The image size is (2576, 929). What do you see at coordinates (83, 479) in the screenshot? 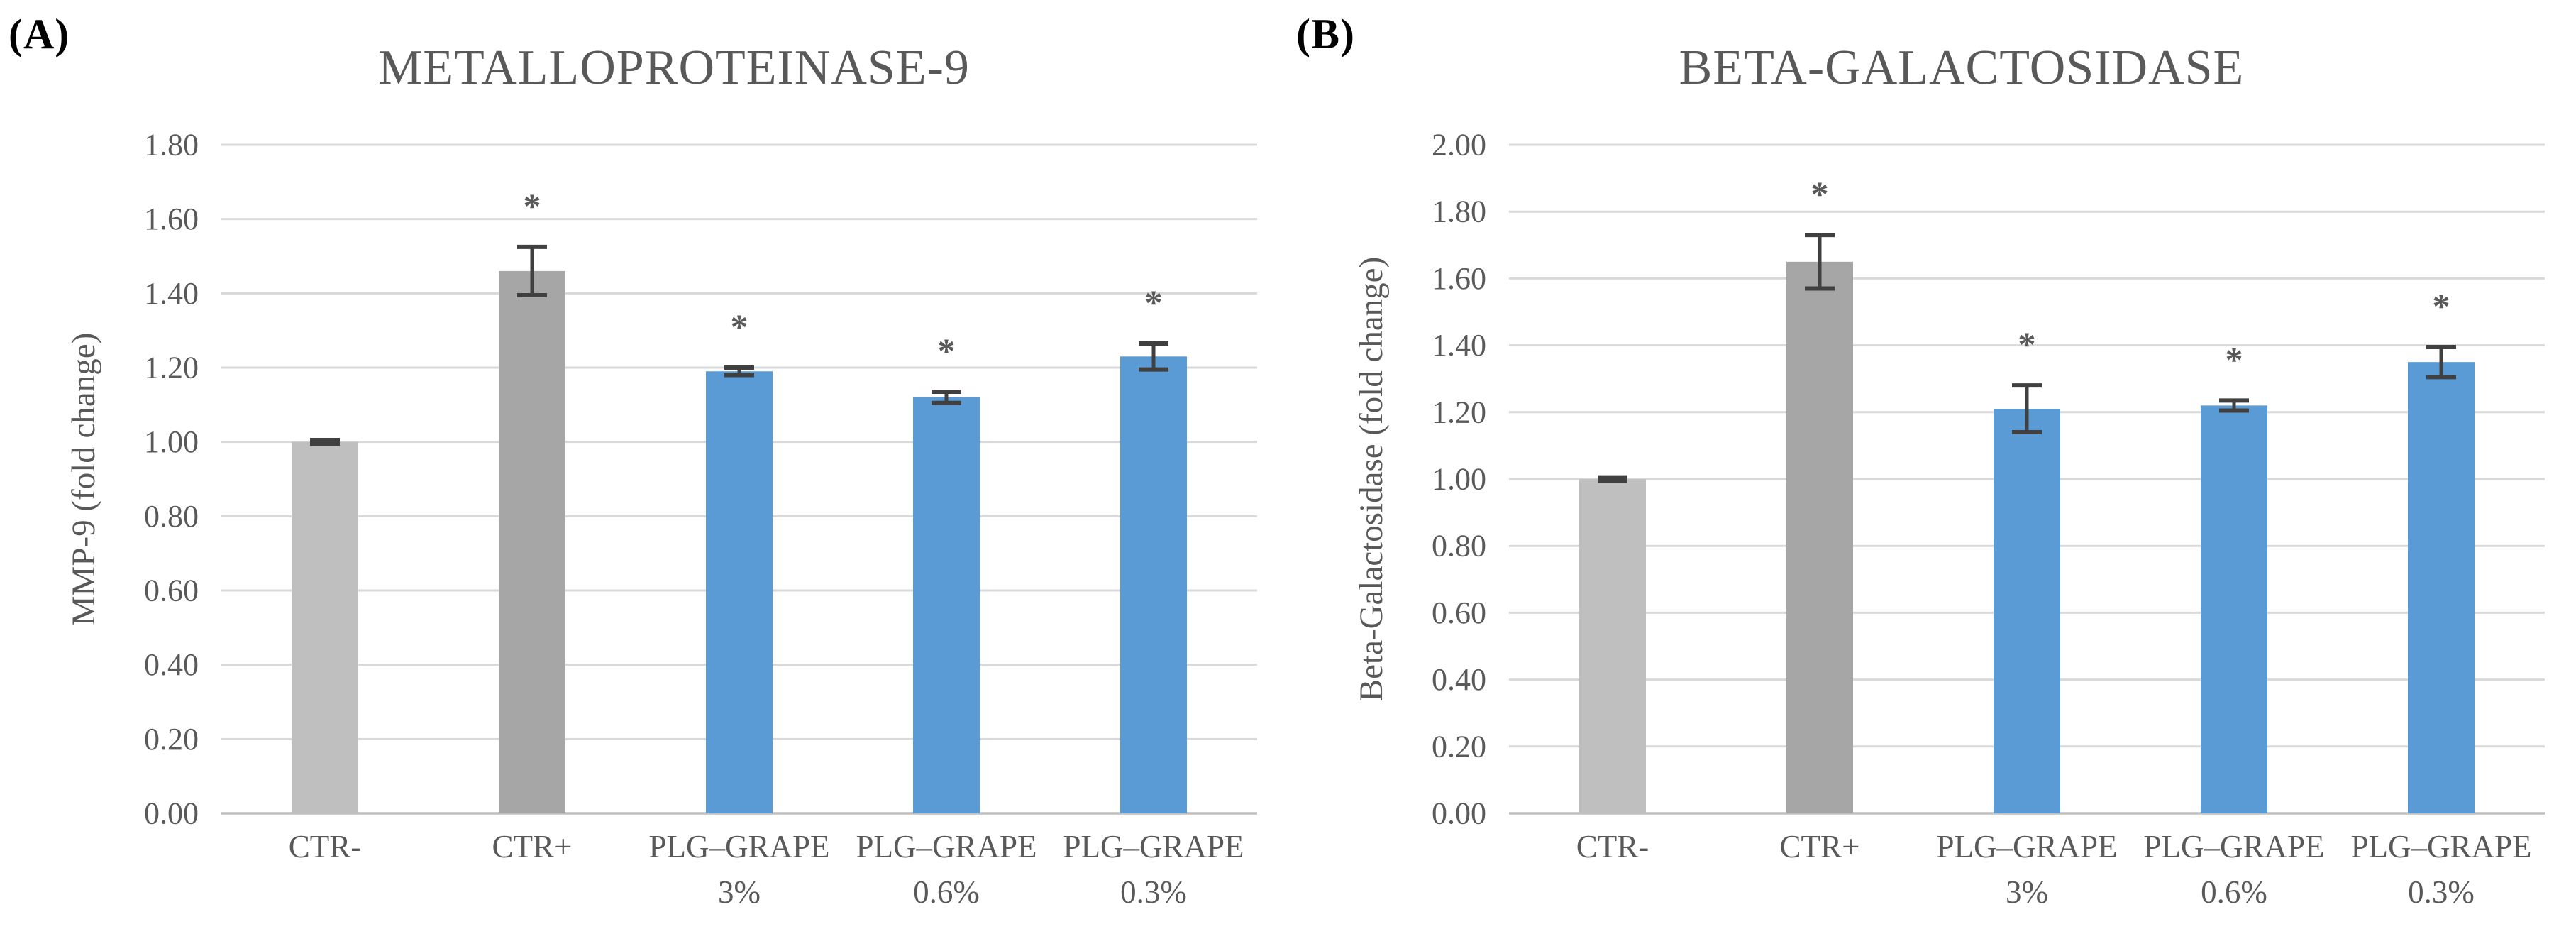
I see `y-axis-label: MMP-9 (fold change)` at bounding box center [83, 479].